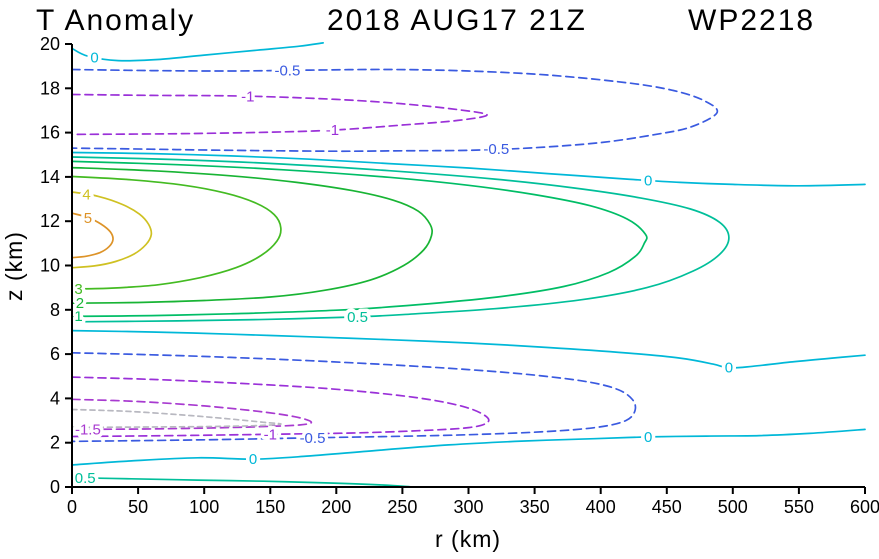 This screenshot has height=559, width=879. Describe the element at coordinates (88, 429) in the screenshot. I see `contour-label-neg1.5-low: -1.5` at that location.